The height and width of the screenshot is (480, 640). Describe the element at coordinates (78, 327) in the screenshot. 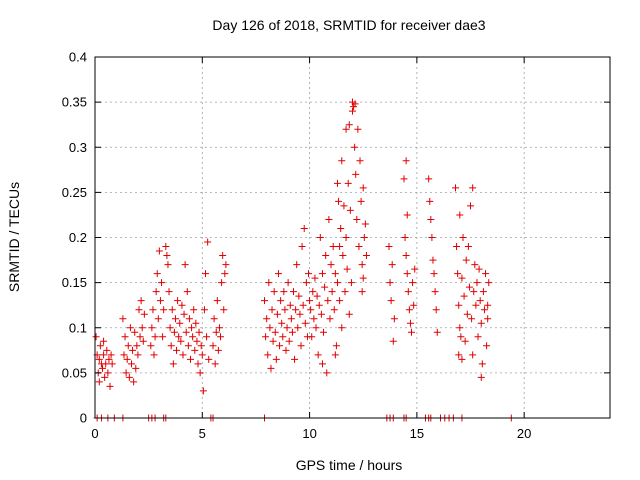

I see `y-tick-label: 0.1` at that location.